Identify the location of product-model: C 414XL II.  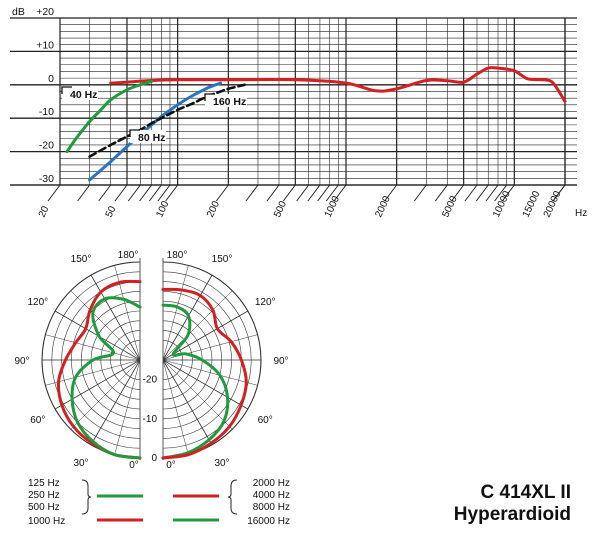
(525, 492).